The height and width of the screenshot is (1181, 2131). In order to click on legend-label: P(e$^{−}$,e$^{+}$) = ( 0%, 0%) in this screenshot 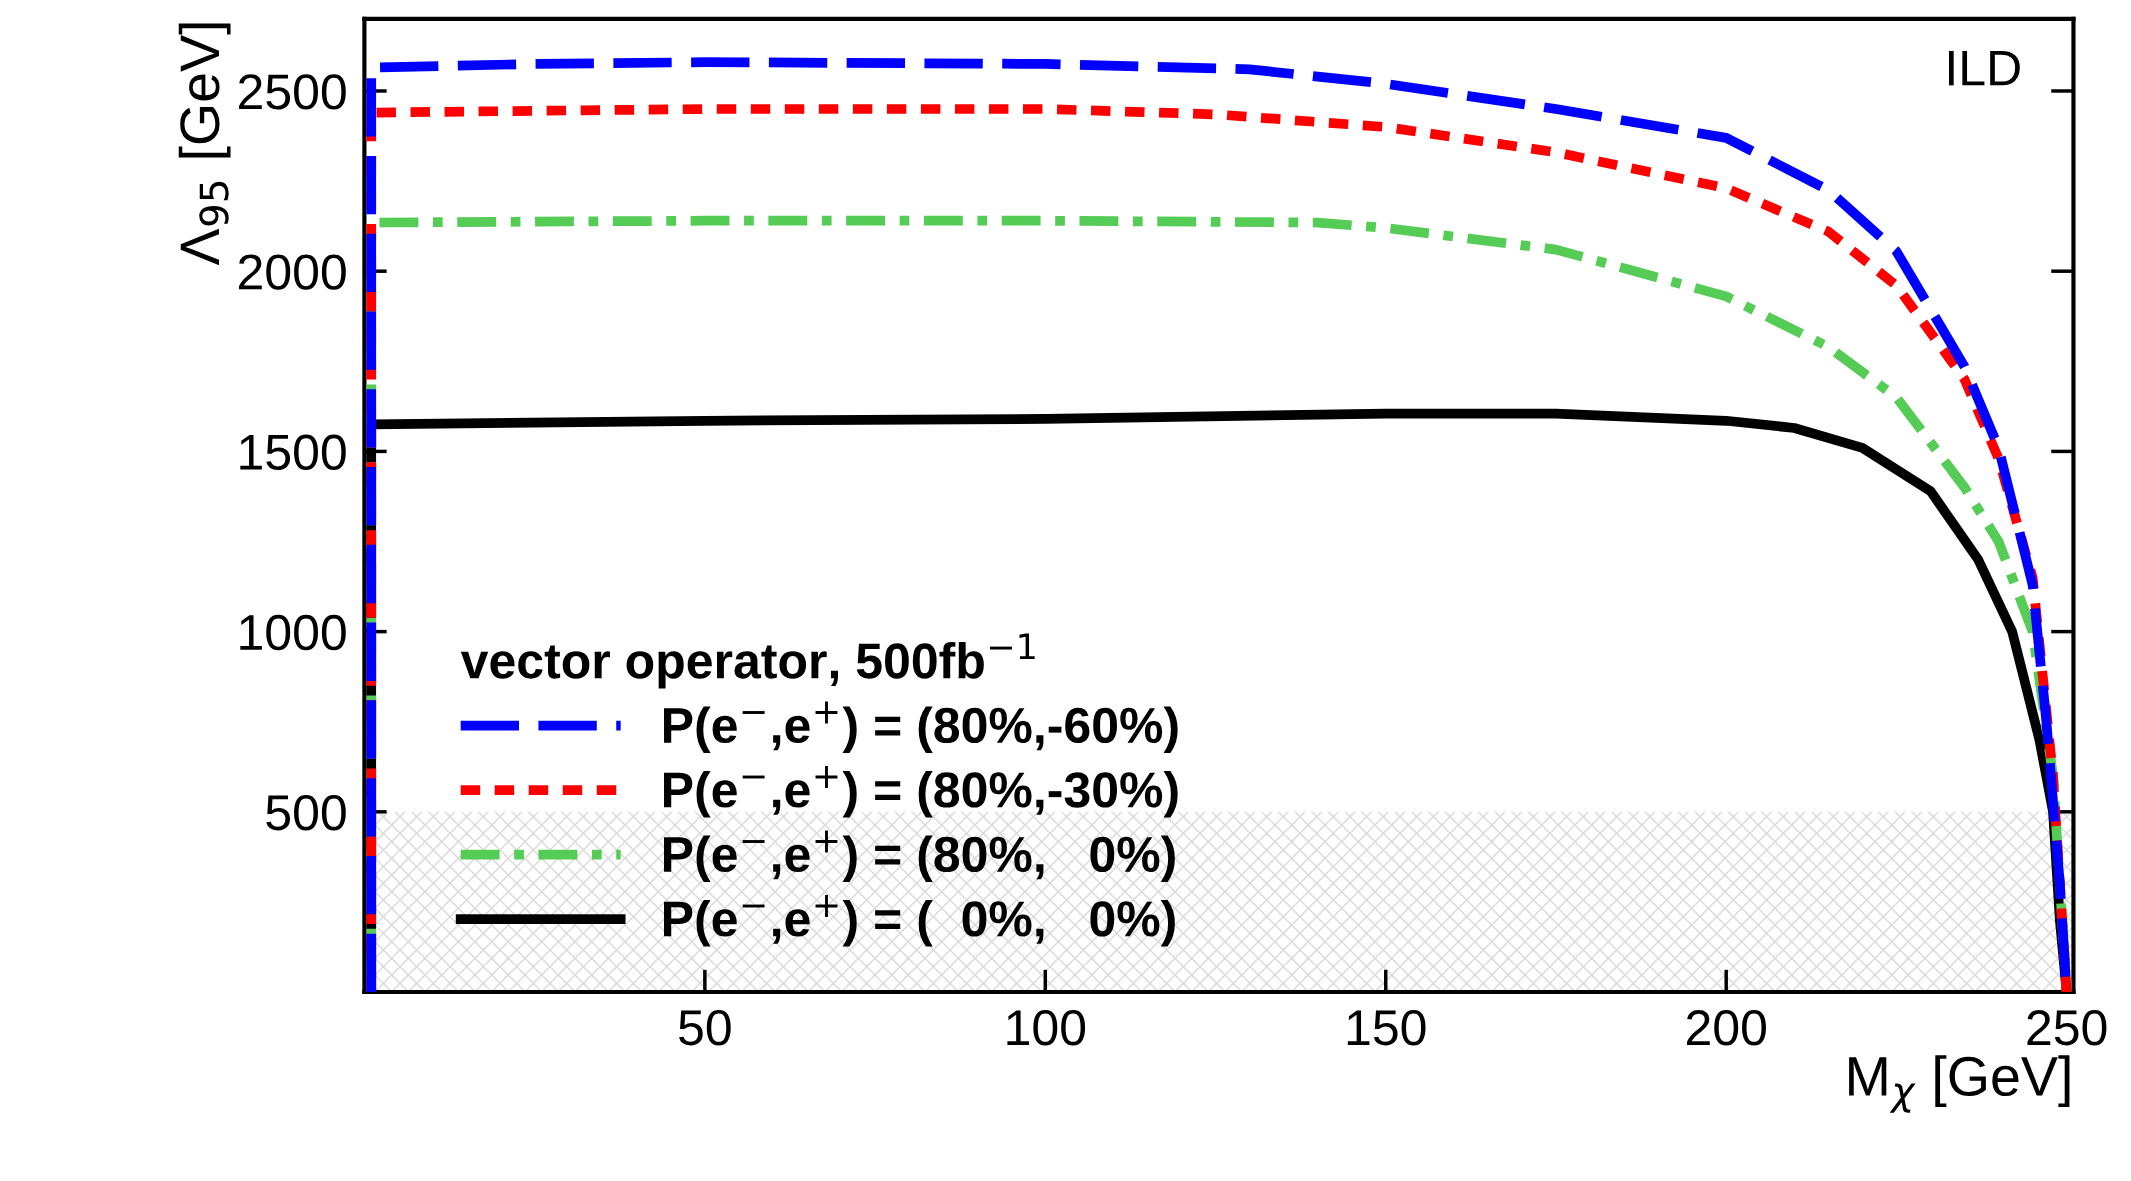, I will do `click(919, 921)`.